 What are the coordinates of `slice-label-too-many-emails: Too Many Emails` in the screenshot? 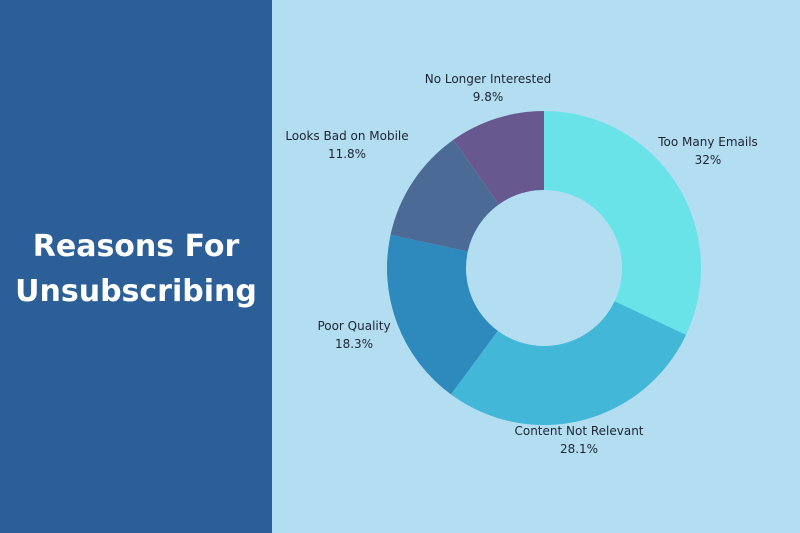 It's located at (707, 142).